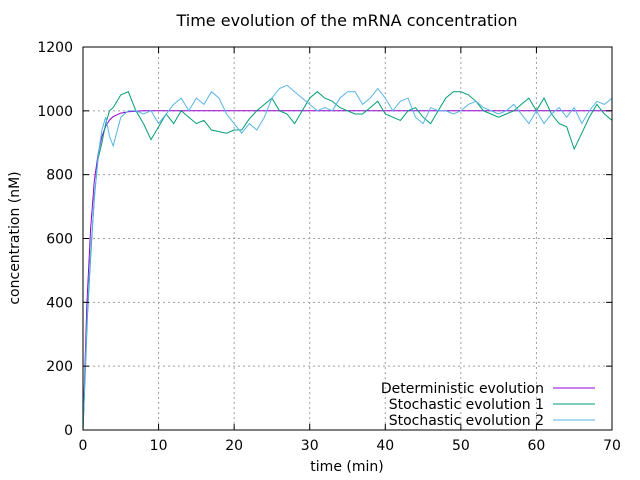 This screenshot has height=480, width=640. I want to click on y-tick-label: 200, so click(59, 367).